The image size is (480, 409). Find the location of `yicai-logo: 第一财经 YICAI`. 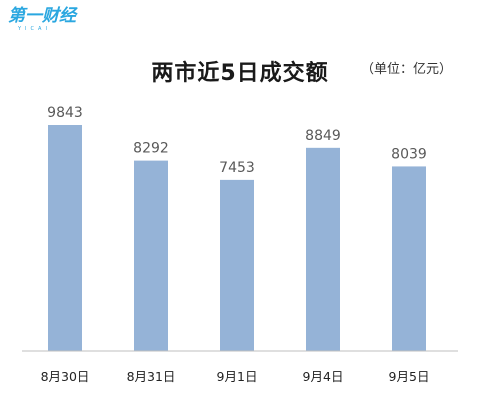

yicai-logo: 第一财经 YICAI is located at coordinates (48, 20).